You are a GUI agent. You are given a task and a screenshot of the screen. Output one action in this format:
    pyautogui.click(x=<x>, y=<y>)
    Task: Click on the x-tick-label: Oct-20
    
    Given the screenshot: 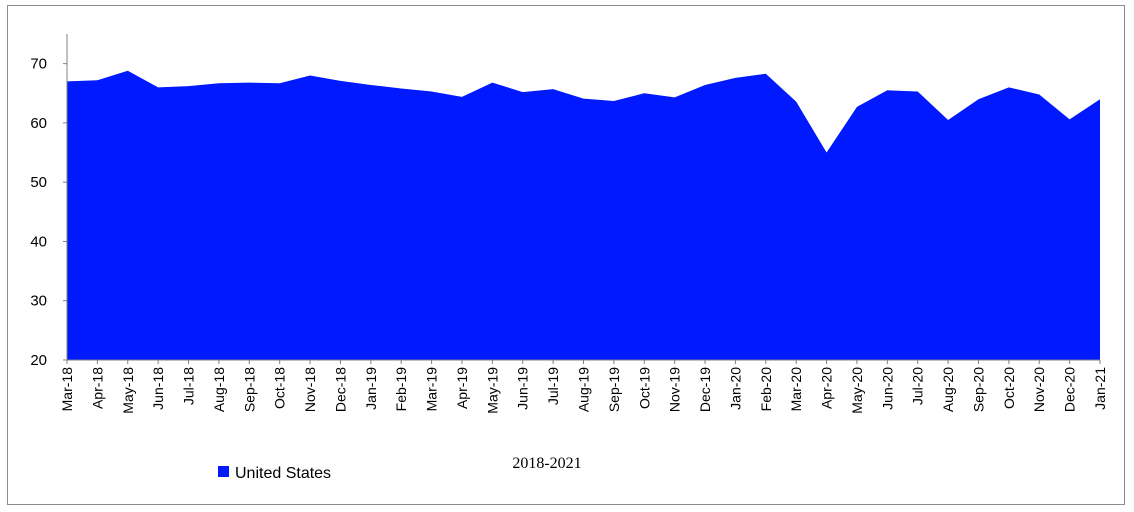 What is the action you would take?
    pyautogui.click(x=1009, y=388)
    